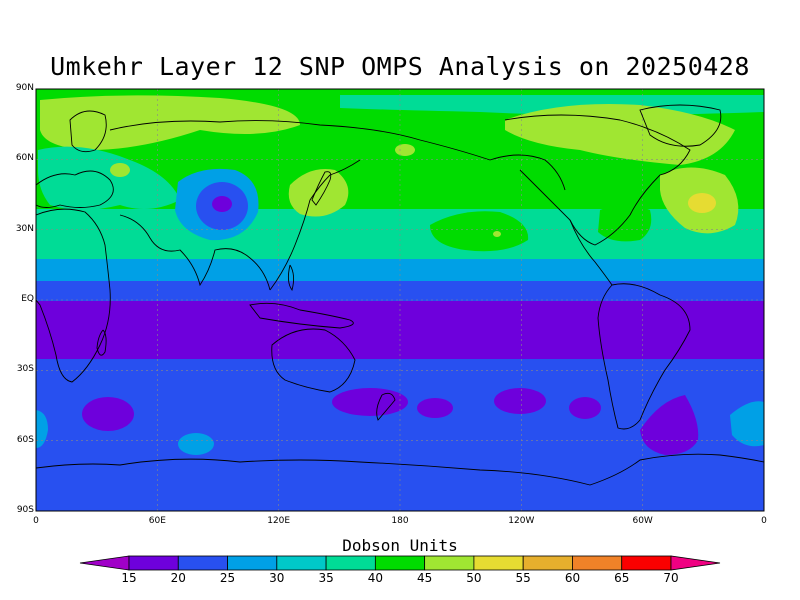 The width and height of the screenshot is (800, 600). What do you see at coordinates (479, 231) in the screenshot?
I see `pacific-high` at bounding box center [479, 231].